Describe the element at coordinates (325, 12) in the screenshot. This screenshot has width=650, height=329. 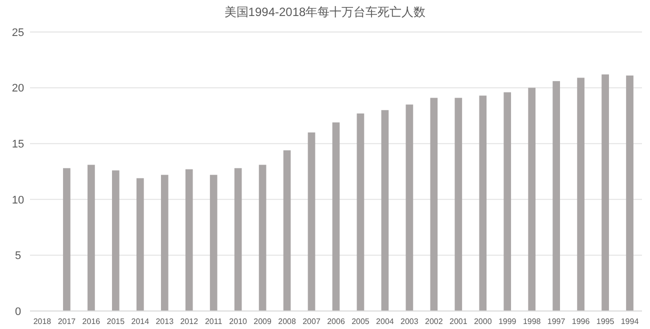
I see `chart-title: 美国1994-2018年每十万台车死亡人数` at that location.